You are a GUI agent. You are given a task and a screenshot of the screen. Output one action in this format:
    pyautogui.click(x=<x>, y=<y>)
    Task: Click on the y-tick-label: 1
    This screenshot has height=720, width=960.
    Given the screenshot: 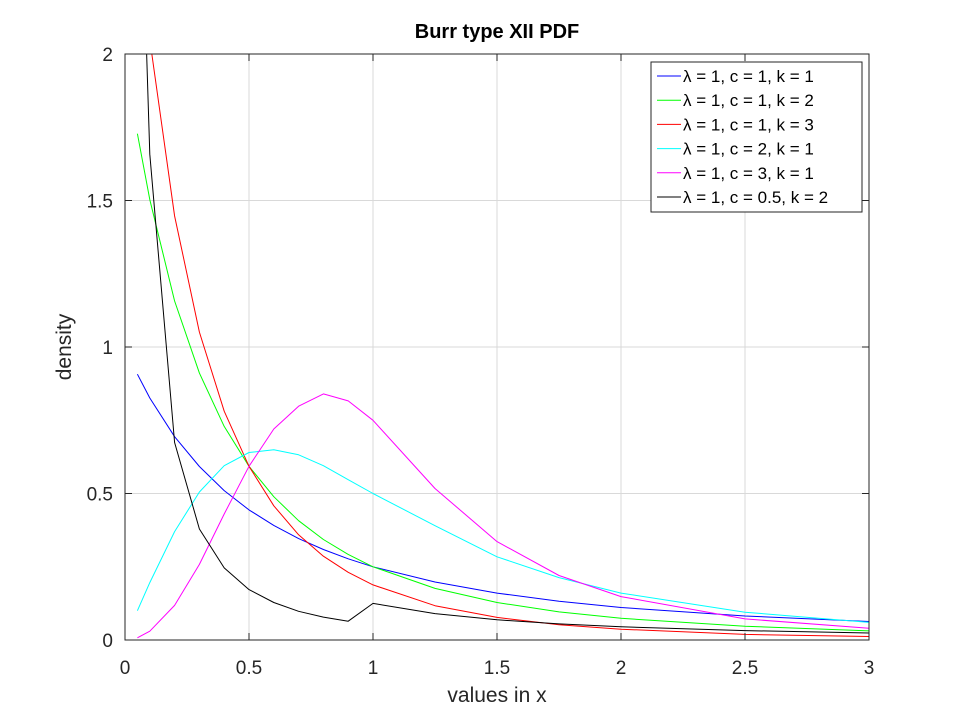 What is the action you would take?
    pyautogui.click(x=107, y=348)
    